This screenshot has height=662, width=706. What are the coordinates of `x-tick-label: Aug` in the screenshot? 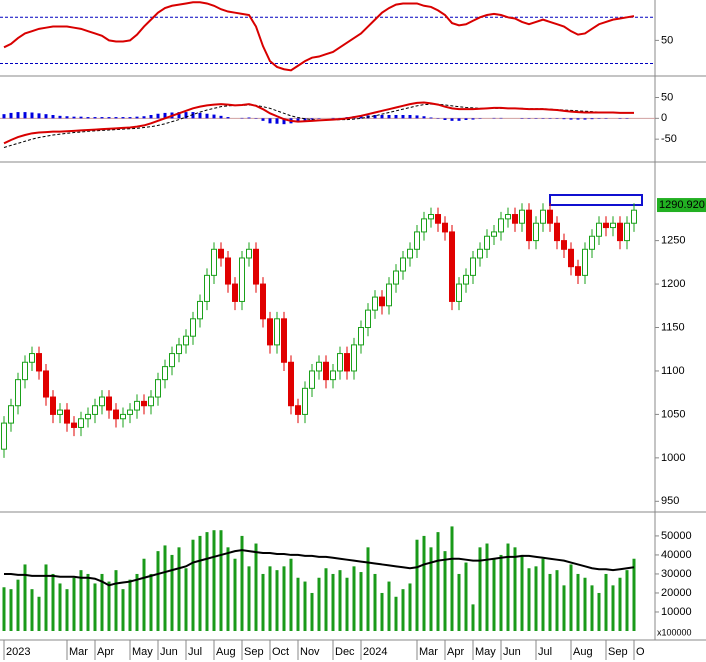 It's located at (226, 652).